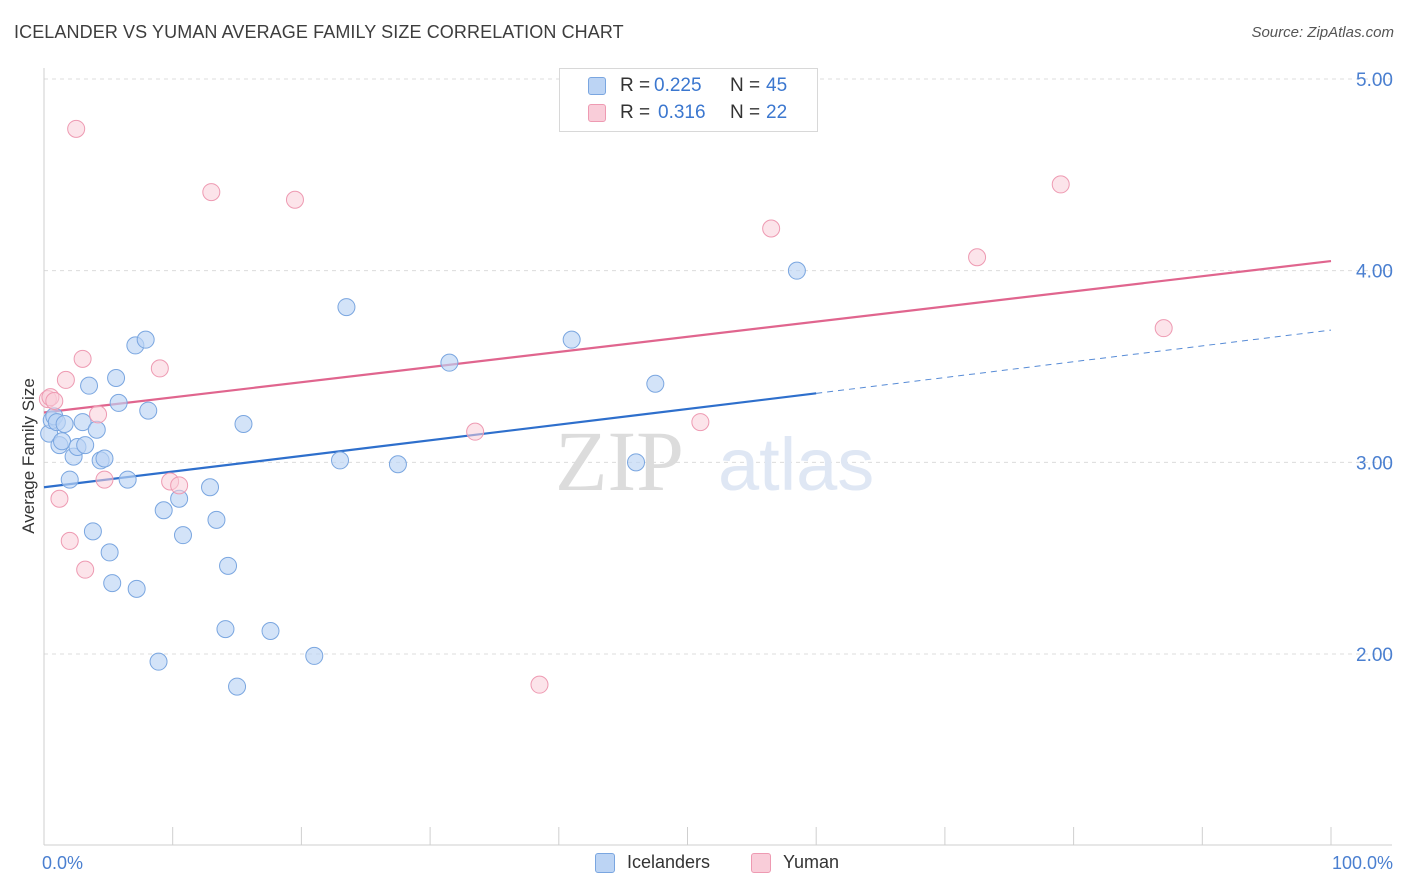 The width and height of the screenshot is (1406, 892). Describe the element at coordinates (1362, 863) in the screenshot. I see `x-tick-label: 100.0%` at that location.